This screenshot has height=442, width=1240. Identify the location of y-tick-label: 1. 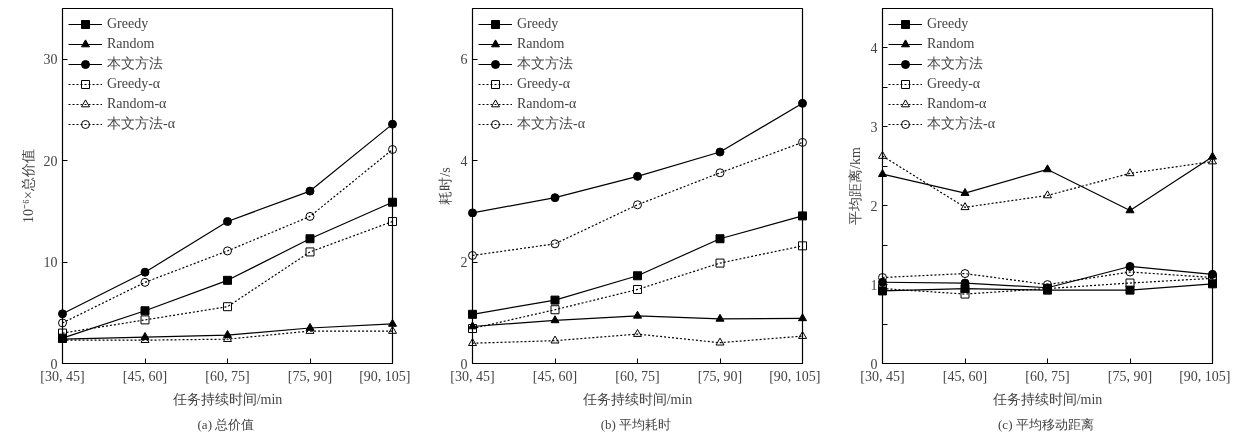
(874, 285).